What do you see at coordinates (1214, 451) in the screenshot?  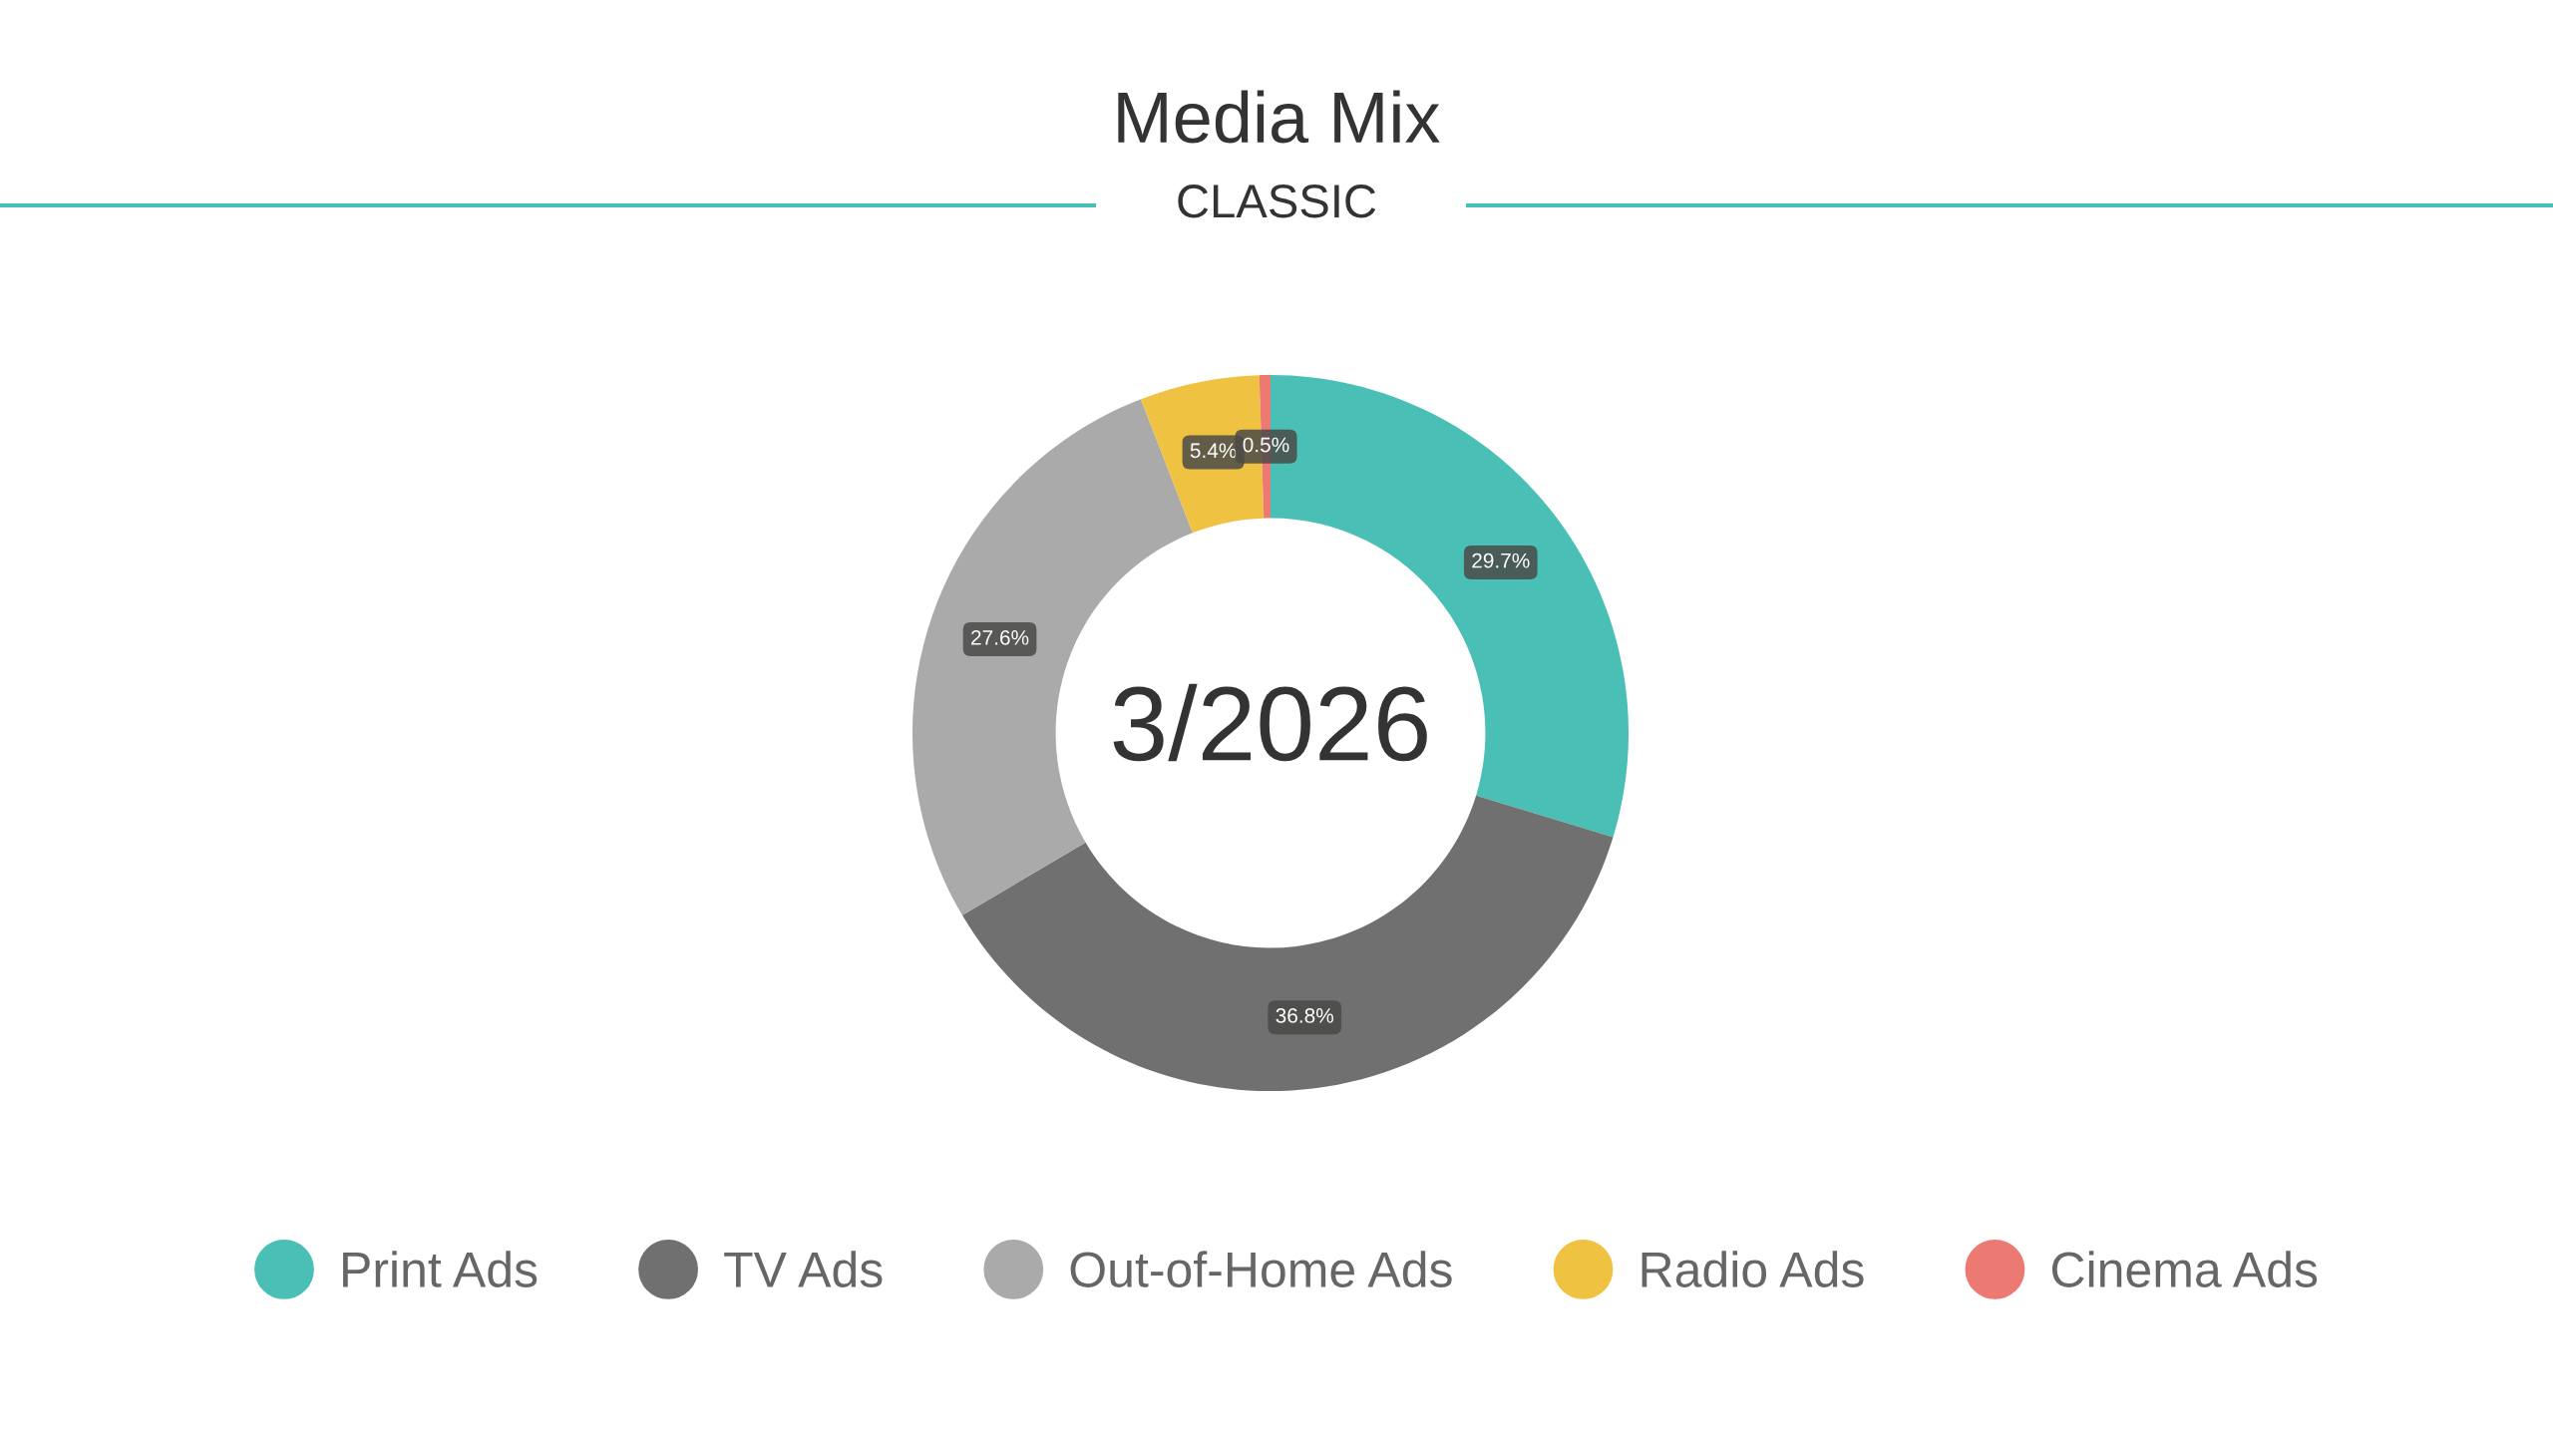 I see `data-label: 5.4%` at bounding box center [1214, 451].